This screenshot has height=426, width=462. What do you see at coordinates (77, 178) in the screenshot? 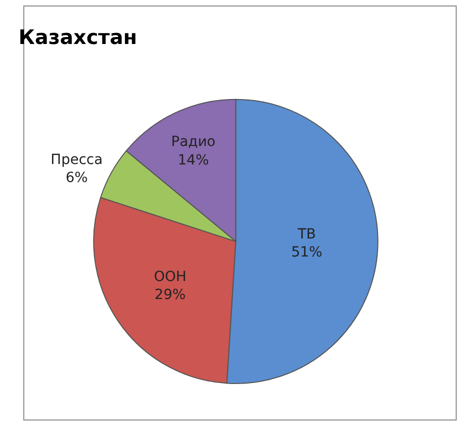
I see `data-label: 6%` at bounding box center [77, 178].